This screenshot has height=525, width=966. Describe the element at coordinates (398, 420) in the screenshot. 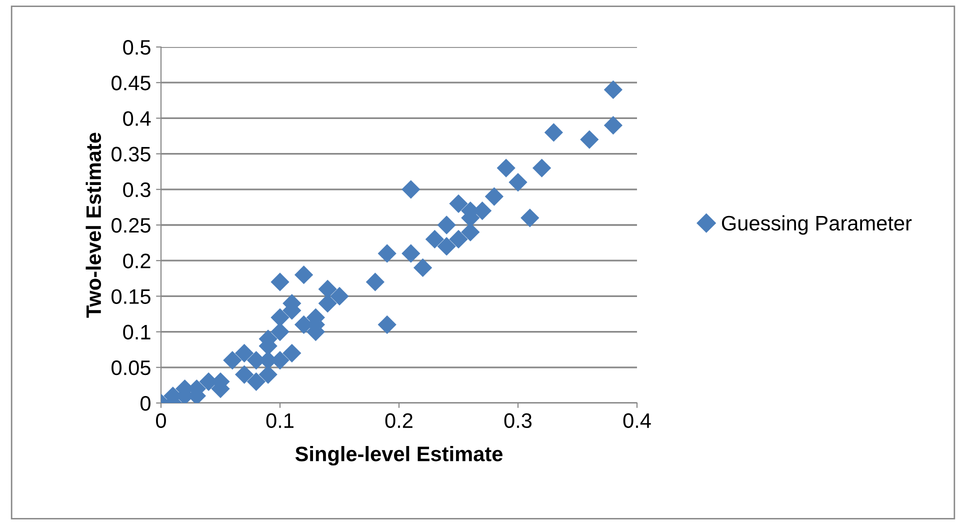

I see `x-tick-label: 0.2` at that location.